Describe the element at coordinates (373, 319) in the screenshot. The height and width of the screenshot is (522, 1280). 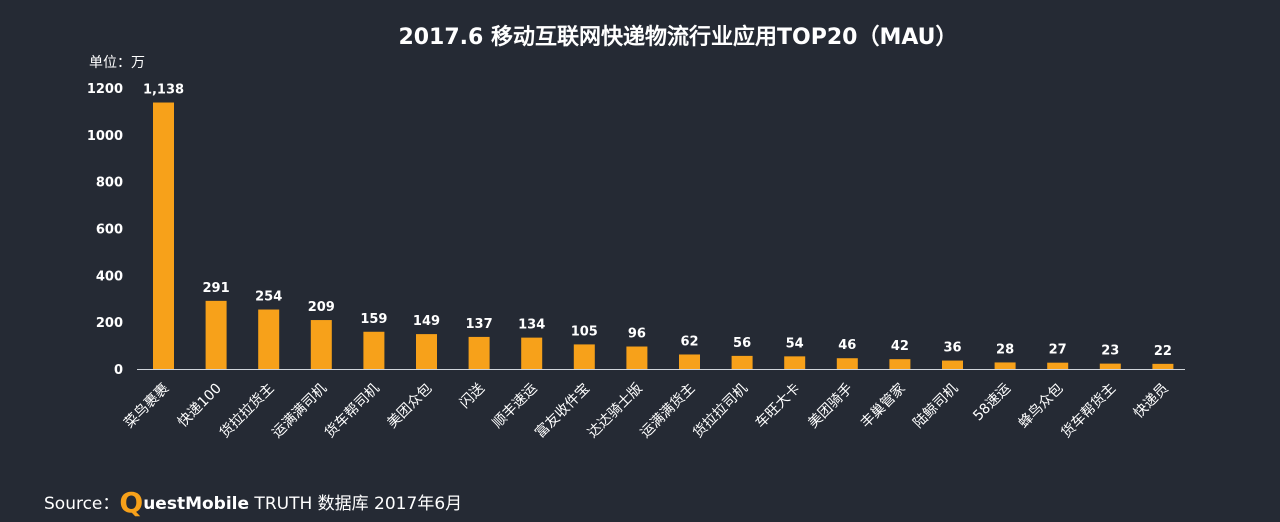
I see `bar-value-label: 159` at that location.